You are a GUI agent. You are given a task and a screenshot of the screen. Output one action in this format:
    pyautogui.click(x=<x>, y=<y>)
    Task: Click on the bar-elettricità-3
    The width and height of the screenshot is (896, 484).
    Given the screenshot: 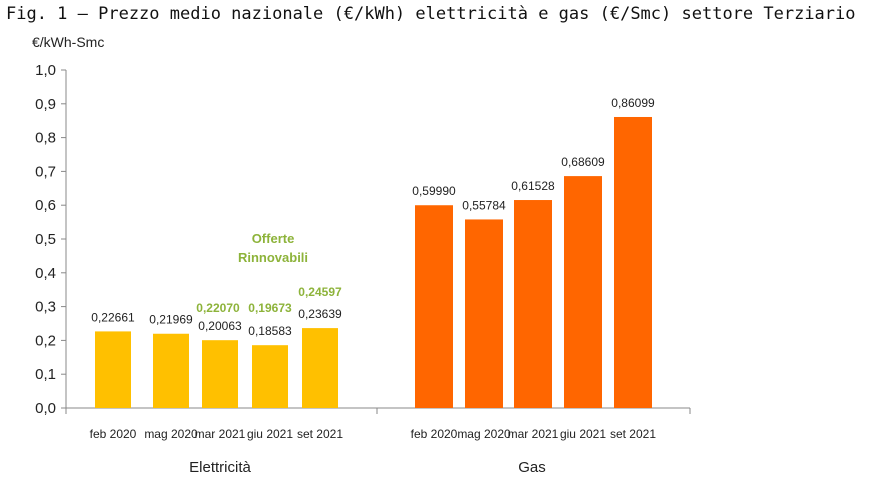 What is the action you would take?
    pyautogui.click(x=270, y=376)
    